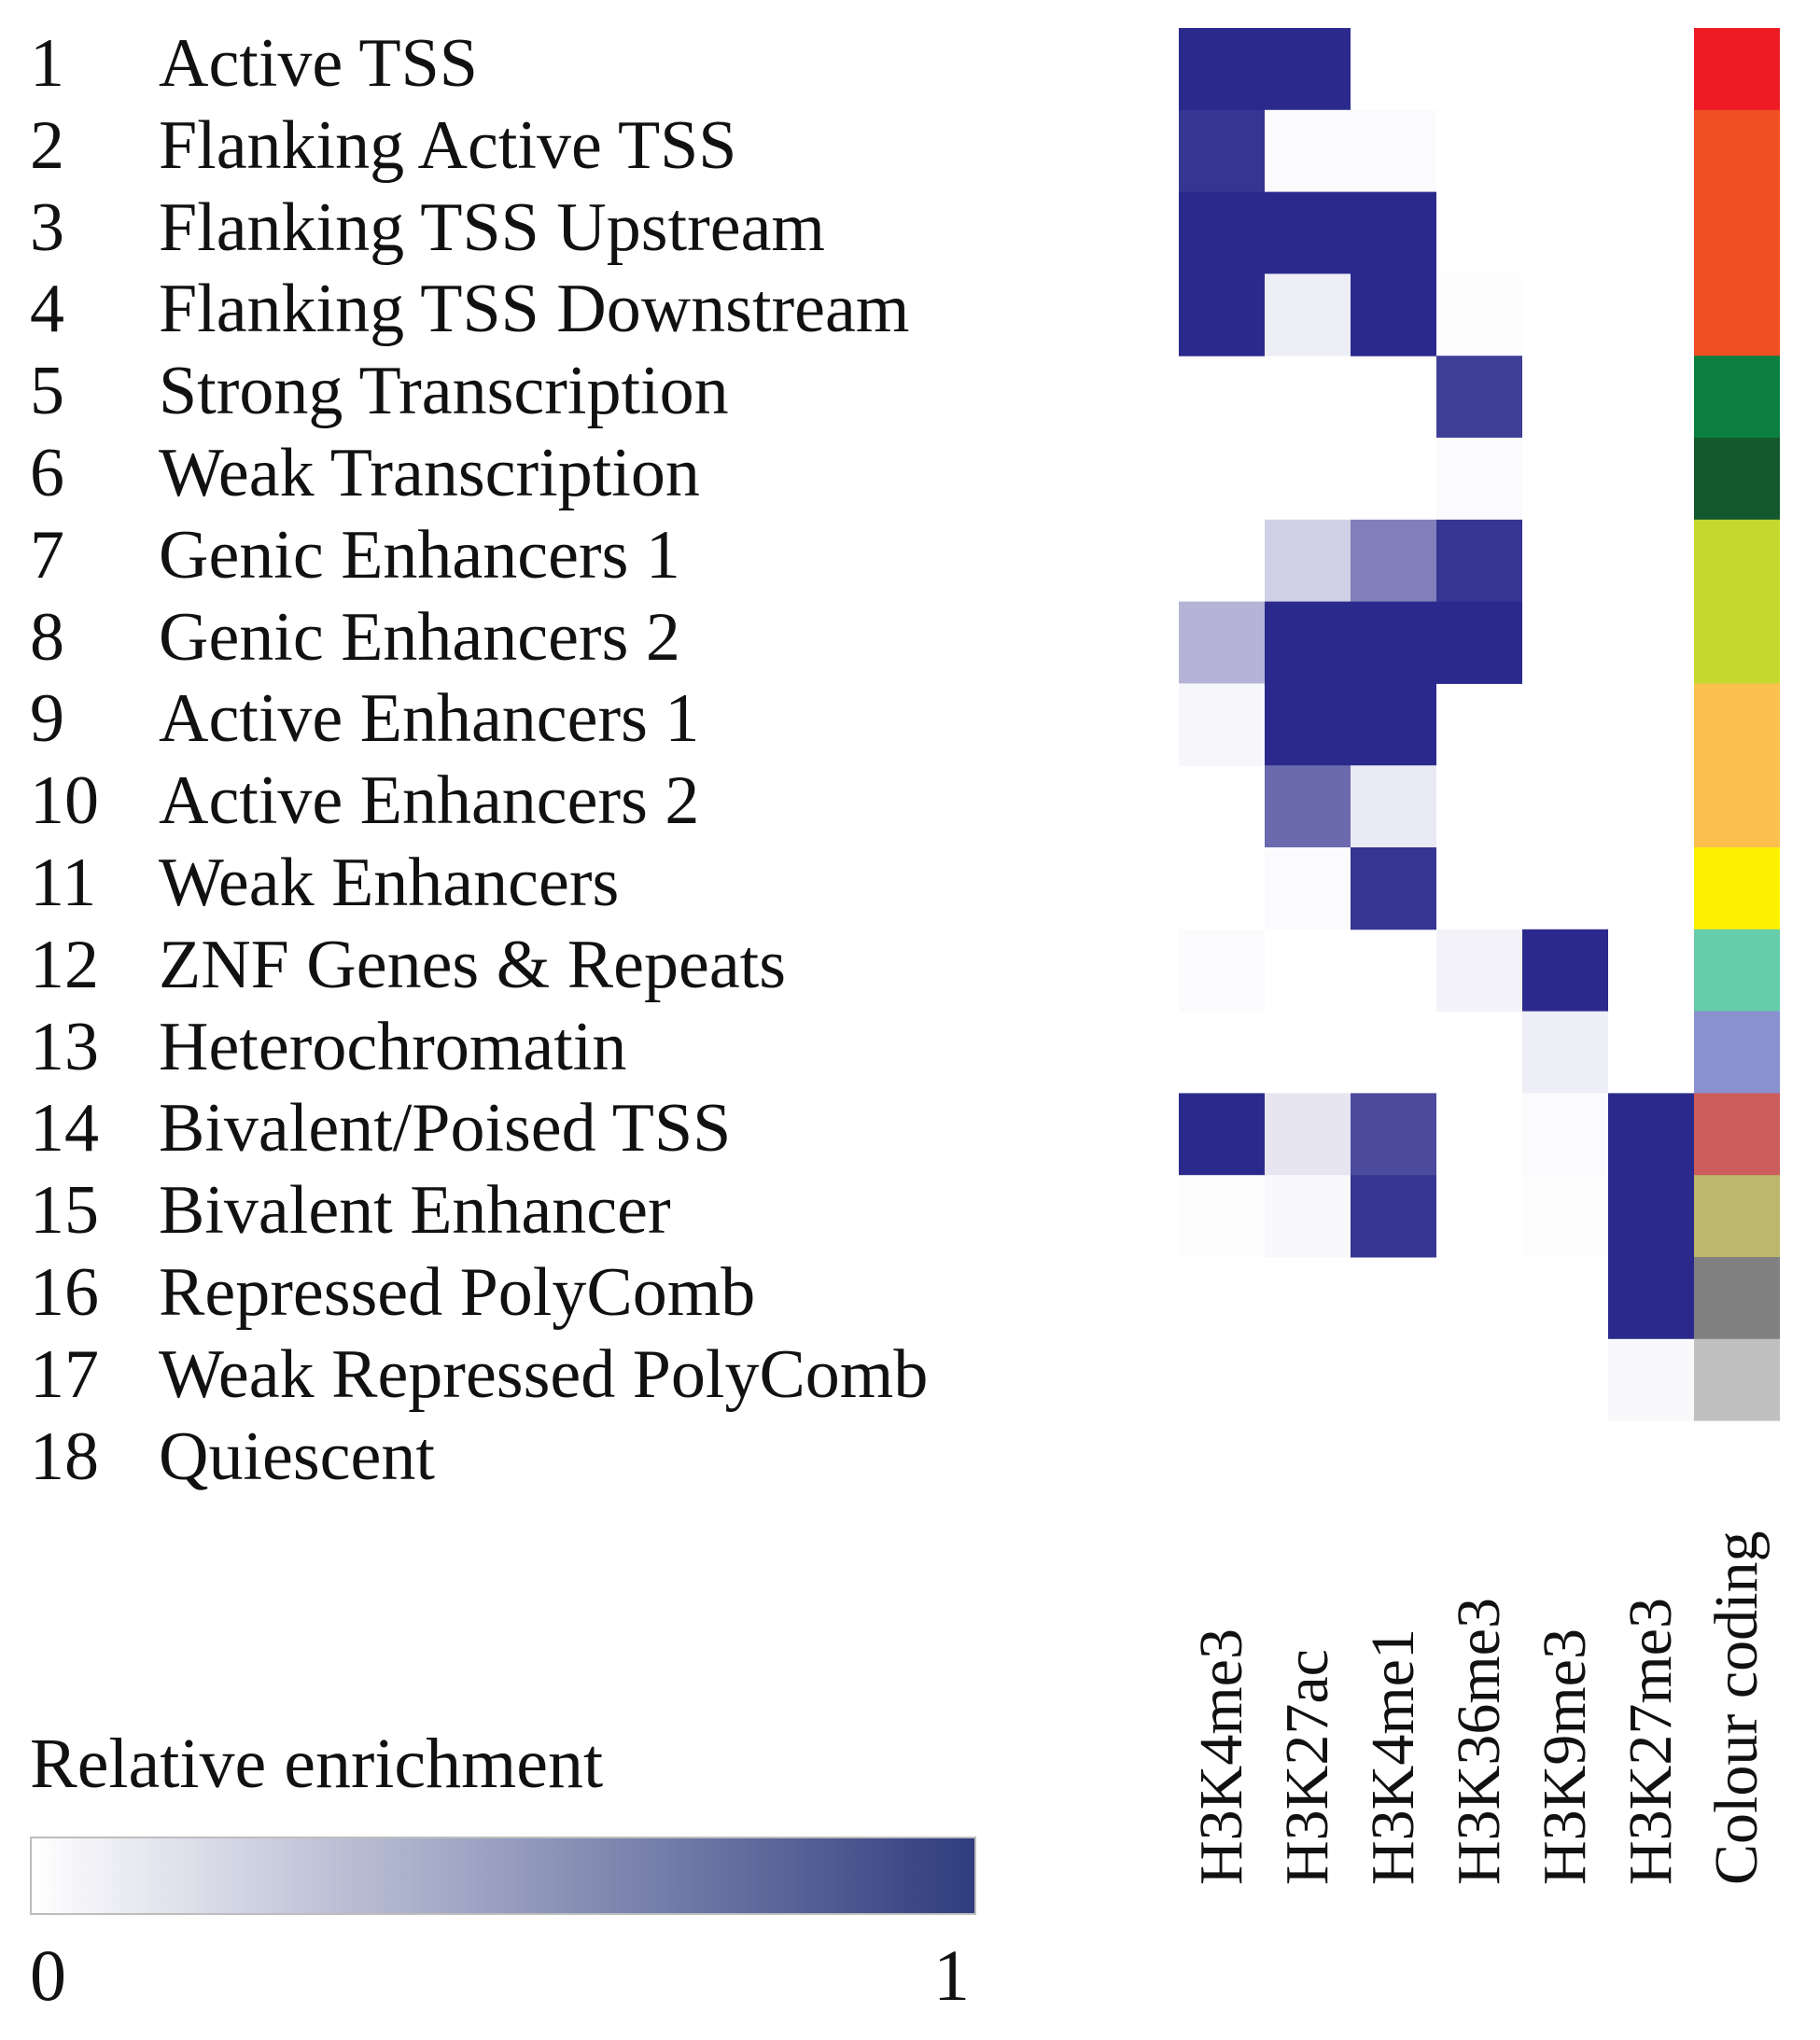 The width and height of the screenshot is (1820, 2040). I want to click on state-row: 5 Strong Transcription, so click(588, 391).